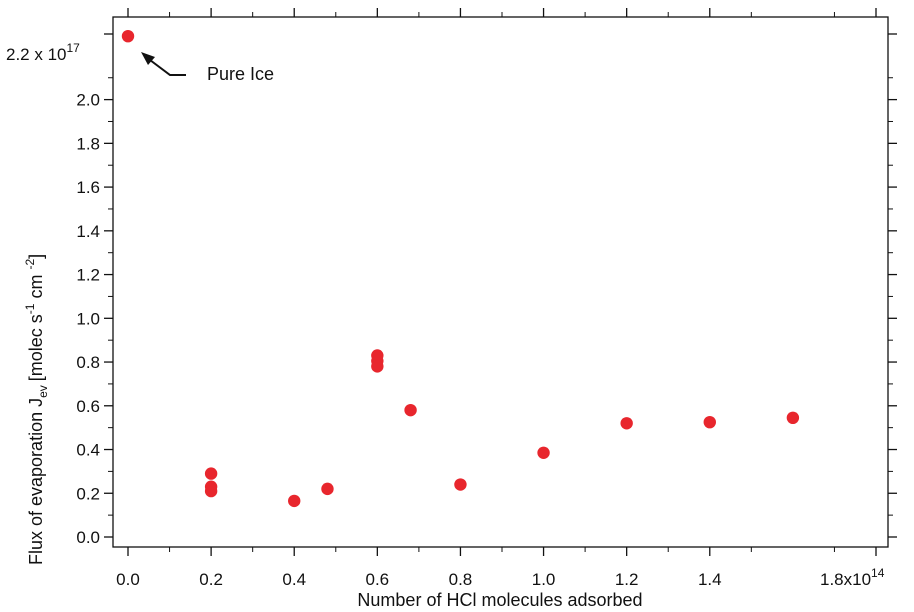  I want to click on x-axis-title: Number of HCl molecules adsorbed, so click(499, 600).